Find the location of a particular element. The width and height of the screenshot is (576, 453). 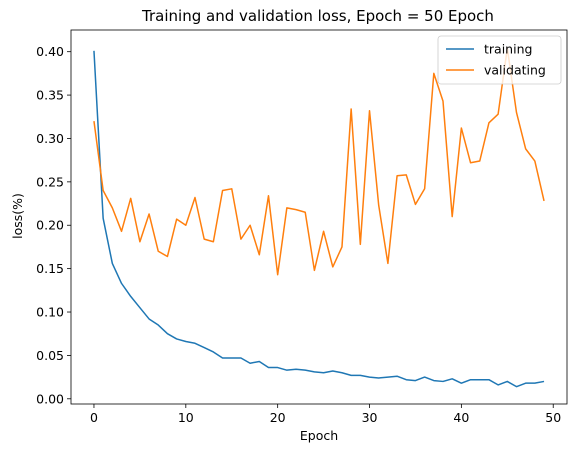

x-tick-label: 0 is located at coordinates (94, 417).